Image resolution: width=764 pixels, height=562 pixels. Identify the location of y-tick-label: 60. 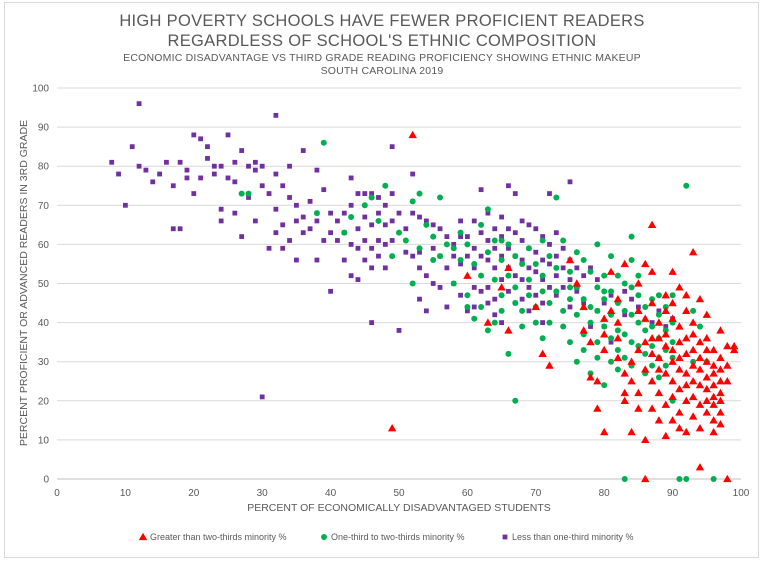
(44, 245).